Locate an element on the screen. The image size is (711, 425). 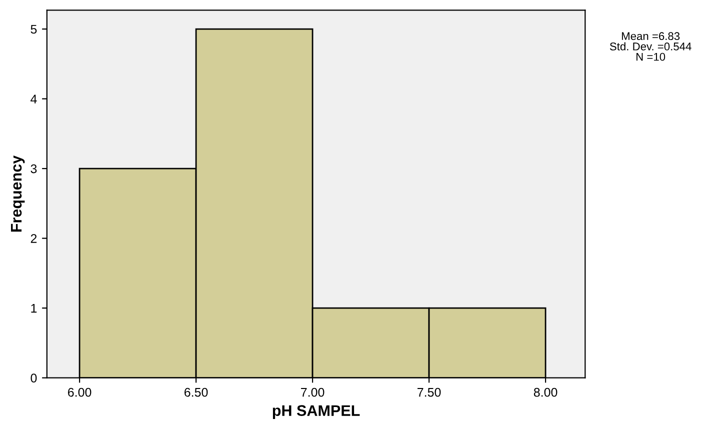
x-tick-label: 6.50 is located at coordinates (196, 392).